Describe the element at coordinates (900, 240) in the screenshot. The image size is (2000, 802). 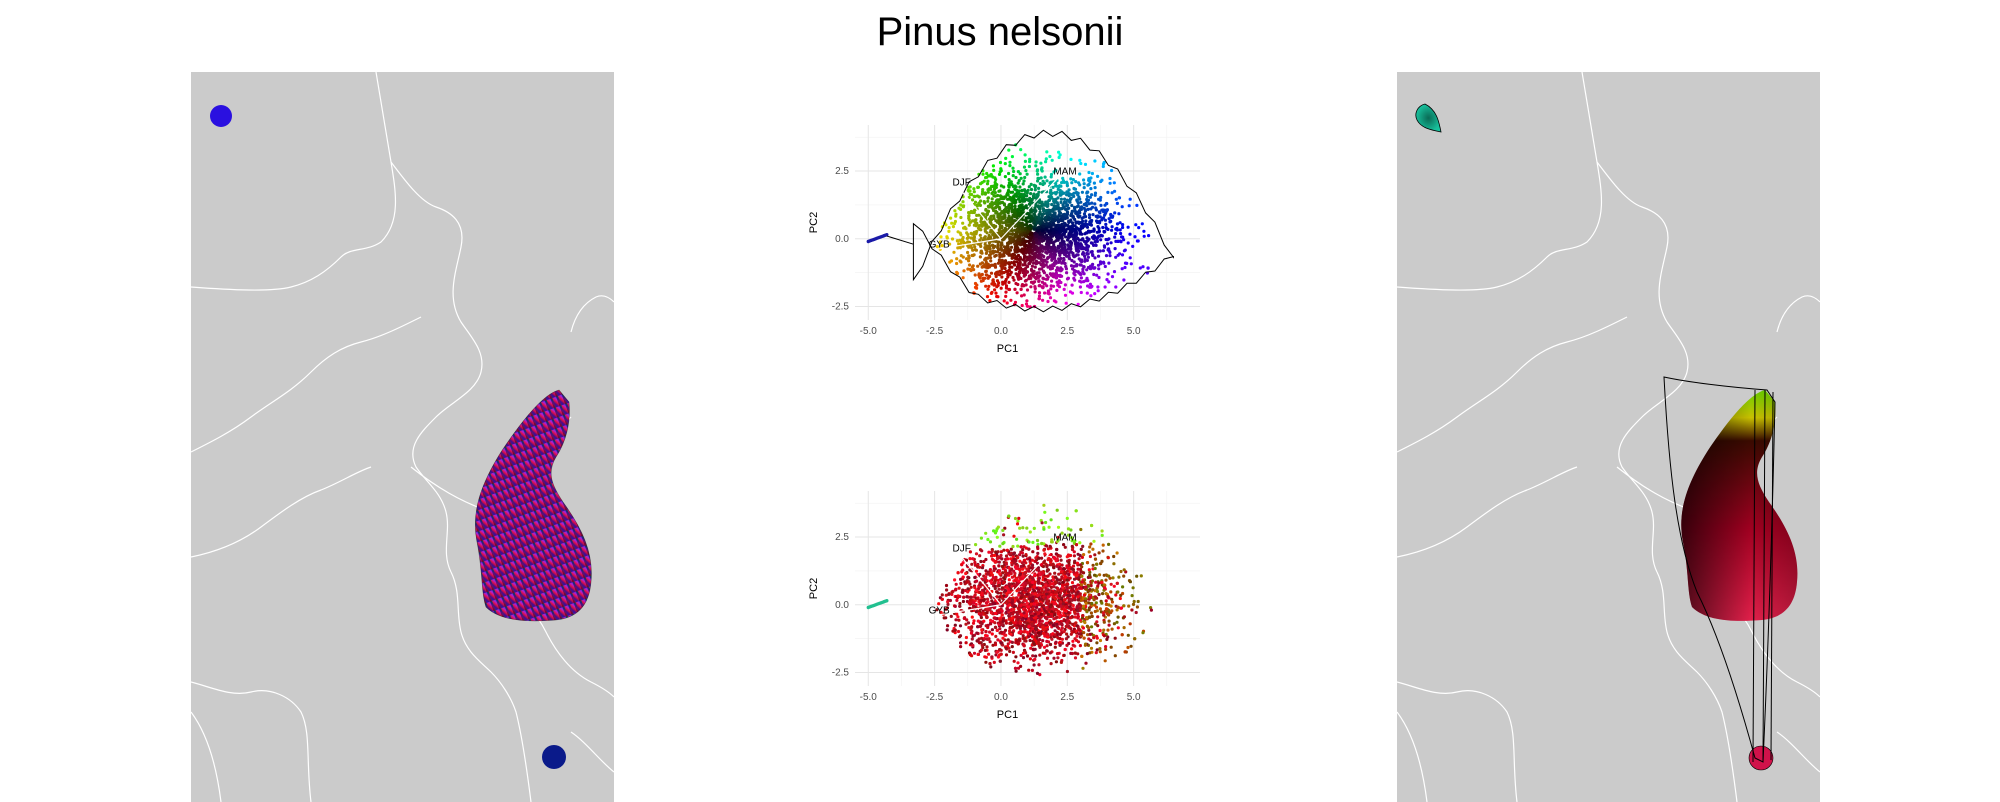
I see `hull-link` at that location.